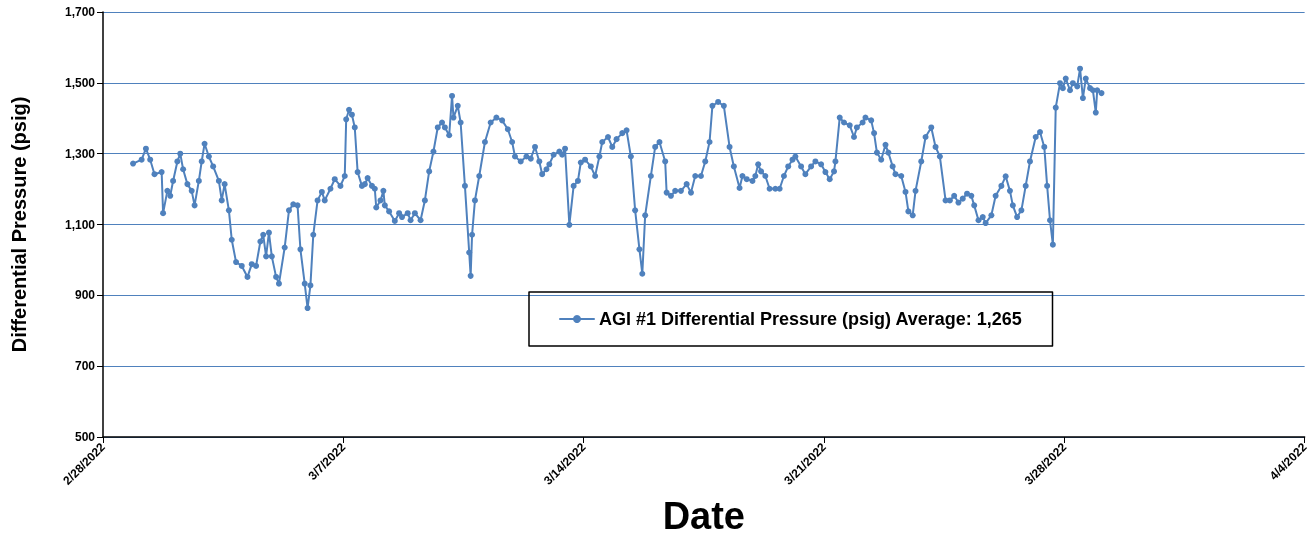 This screenshot has width=1311, height=540. Describe the element at coordinates (19, 224) in the screenshot. I see `y-axis-title: Differential Pressure (psig)` at that location.